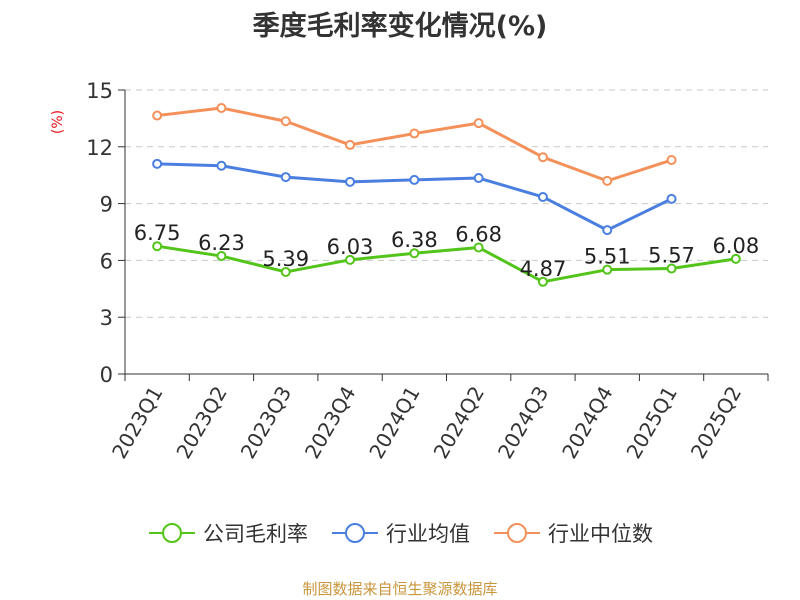 This screenshot has width=800, height=600. I want to click on legend: 公司毛利率 行业均值 行业中位数, so click(400, 533).